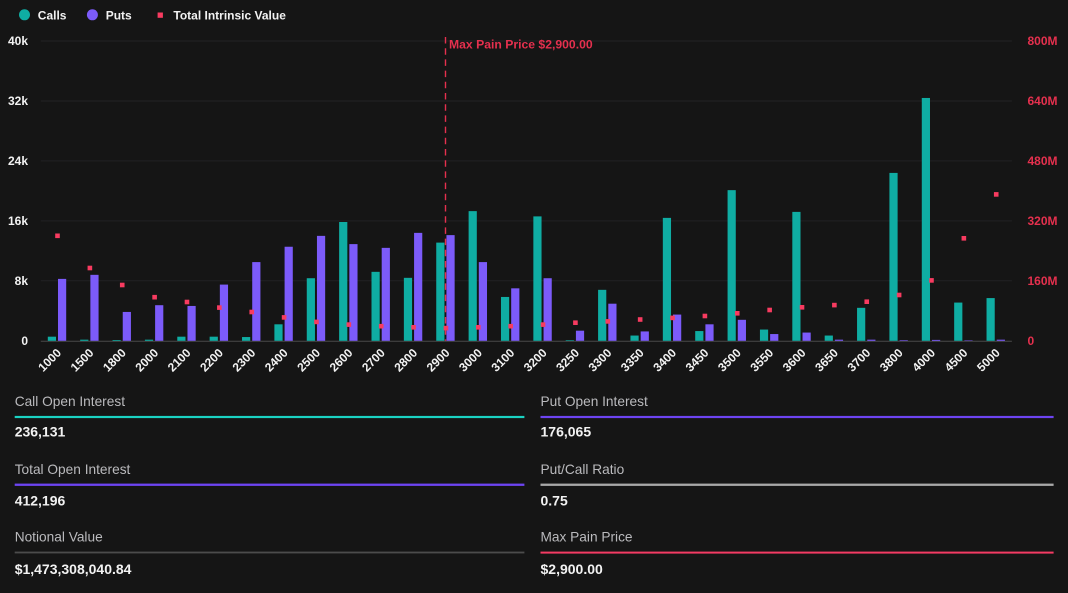 This screenshot has height=593, width=1068. I want to click on svg-text: Call Open Interest, so click(70, 401).